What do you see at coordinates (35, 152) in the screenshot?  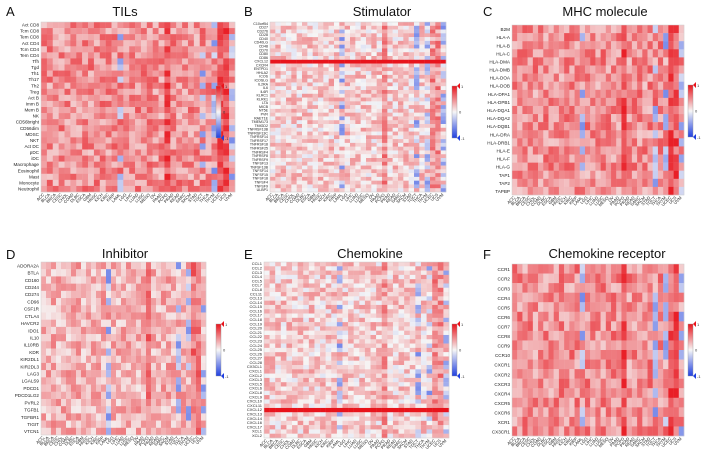 I see `row-label: pDC` at bounding box center [35, 152].